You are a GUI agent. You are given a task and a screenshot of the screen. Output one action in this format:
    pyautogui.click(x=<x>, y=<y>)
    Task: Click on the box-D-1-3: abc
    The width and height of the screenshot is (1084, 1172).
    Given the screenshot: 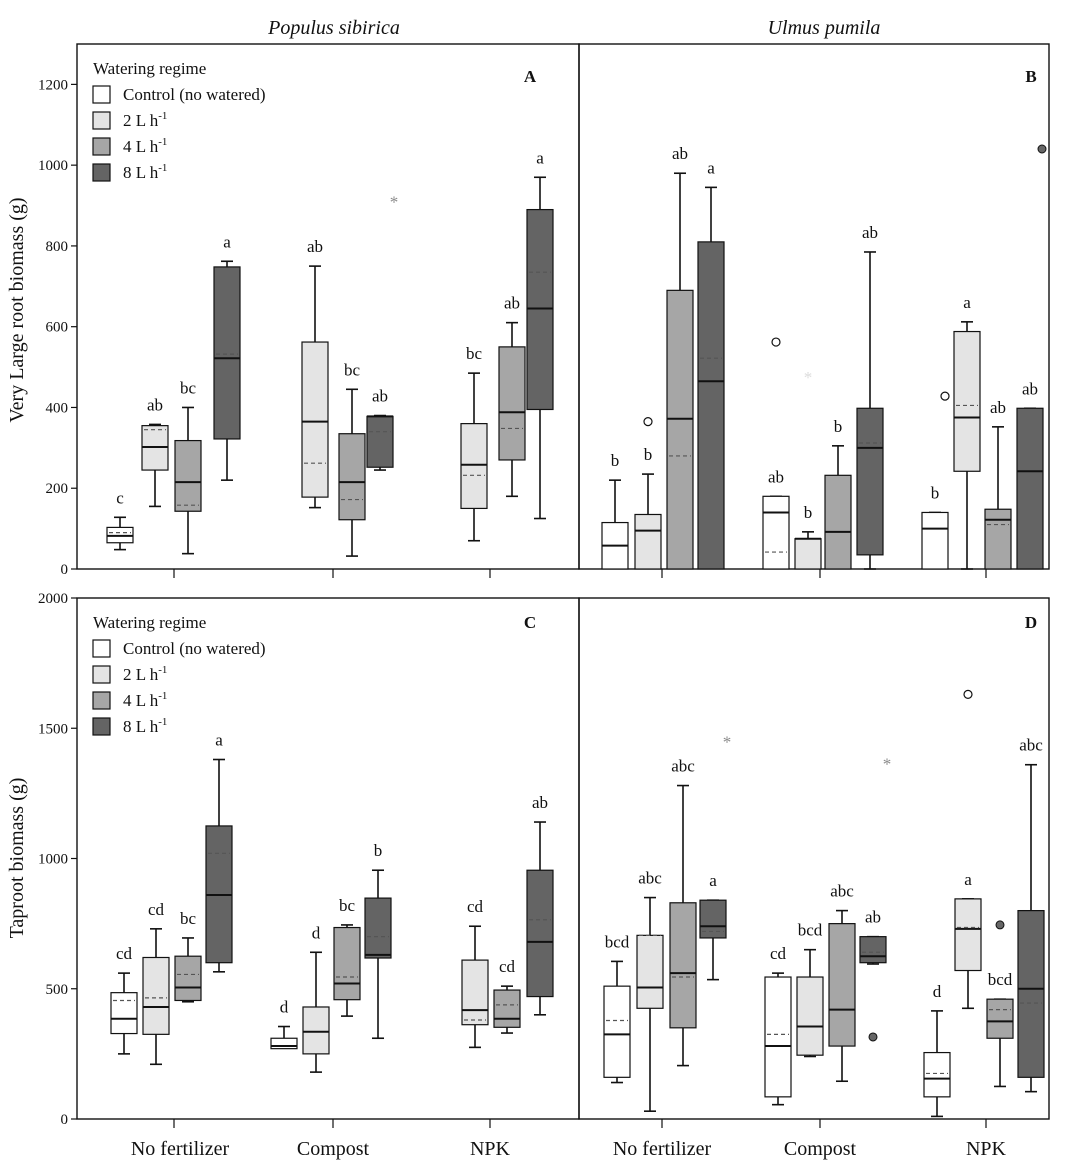 What is the action you would take?
    pyautogui.click(x=683, y=912)
    